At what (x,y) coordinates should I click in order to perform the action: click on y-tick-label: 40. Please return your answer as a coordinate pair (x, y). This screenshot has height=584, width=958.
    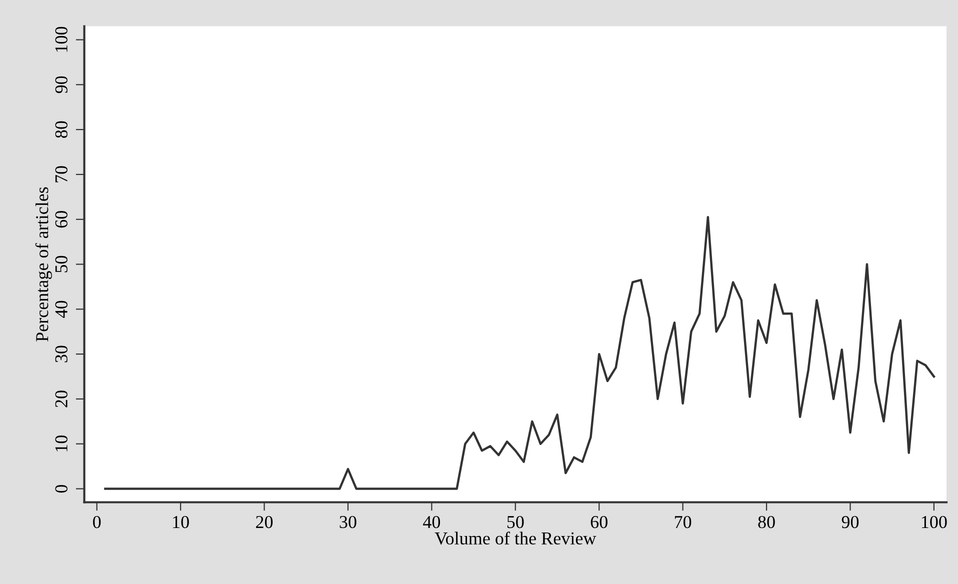
    Looking at the image, I should click on (61, 309).